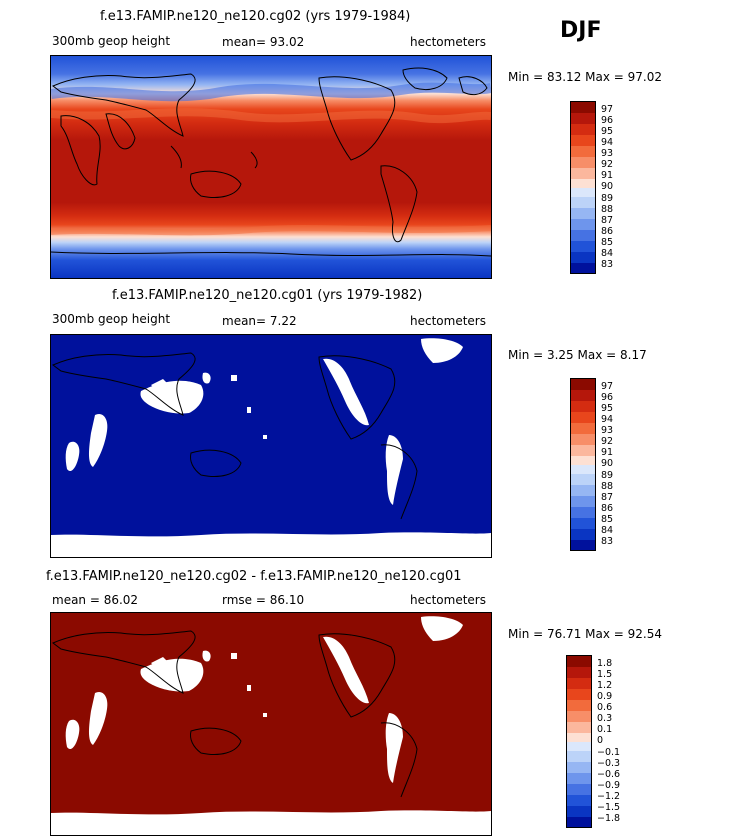 This screenshot has width=733, height=840. What do you see at coordinates (95, 600) in the screenshot?
I see `panel3-mean-label: mean = 86.02` at bounding box center [95, 600].